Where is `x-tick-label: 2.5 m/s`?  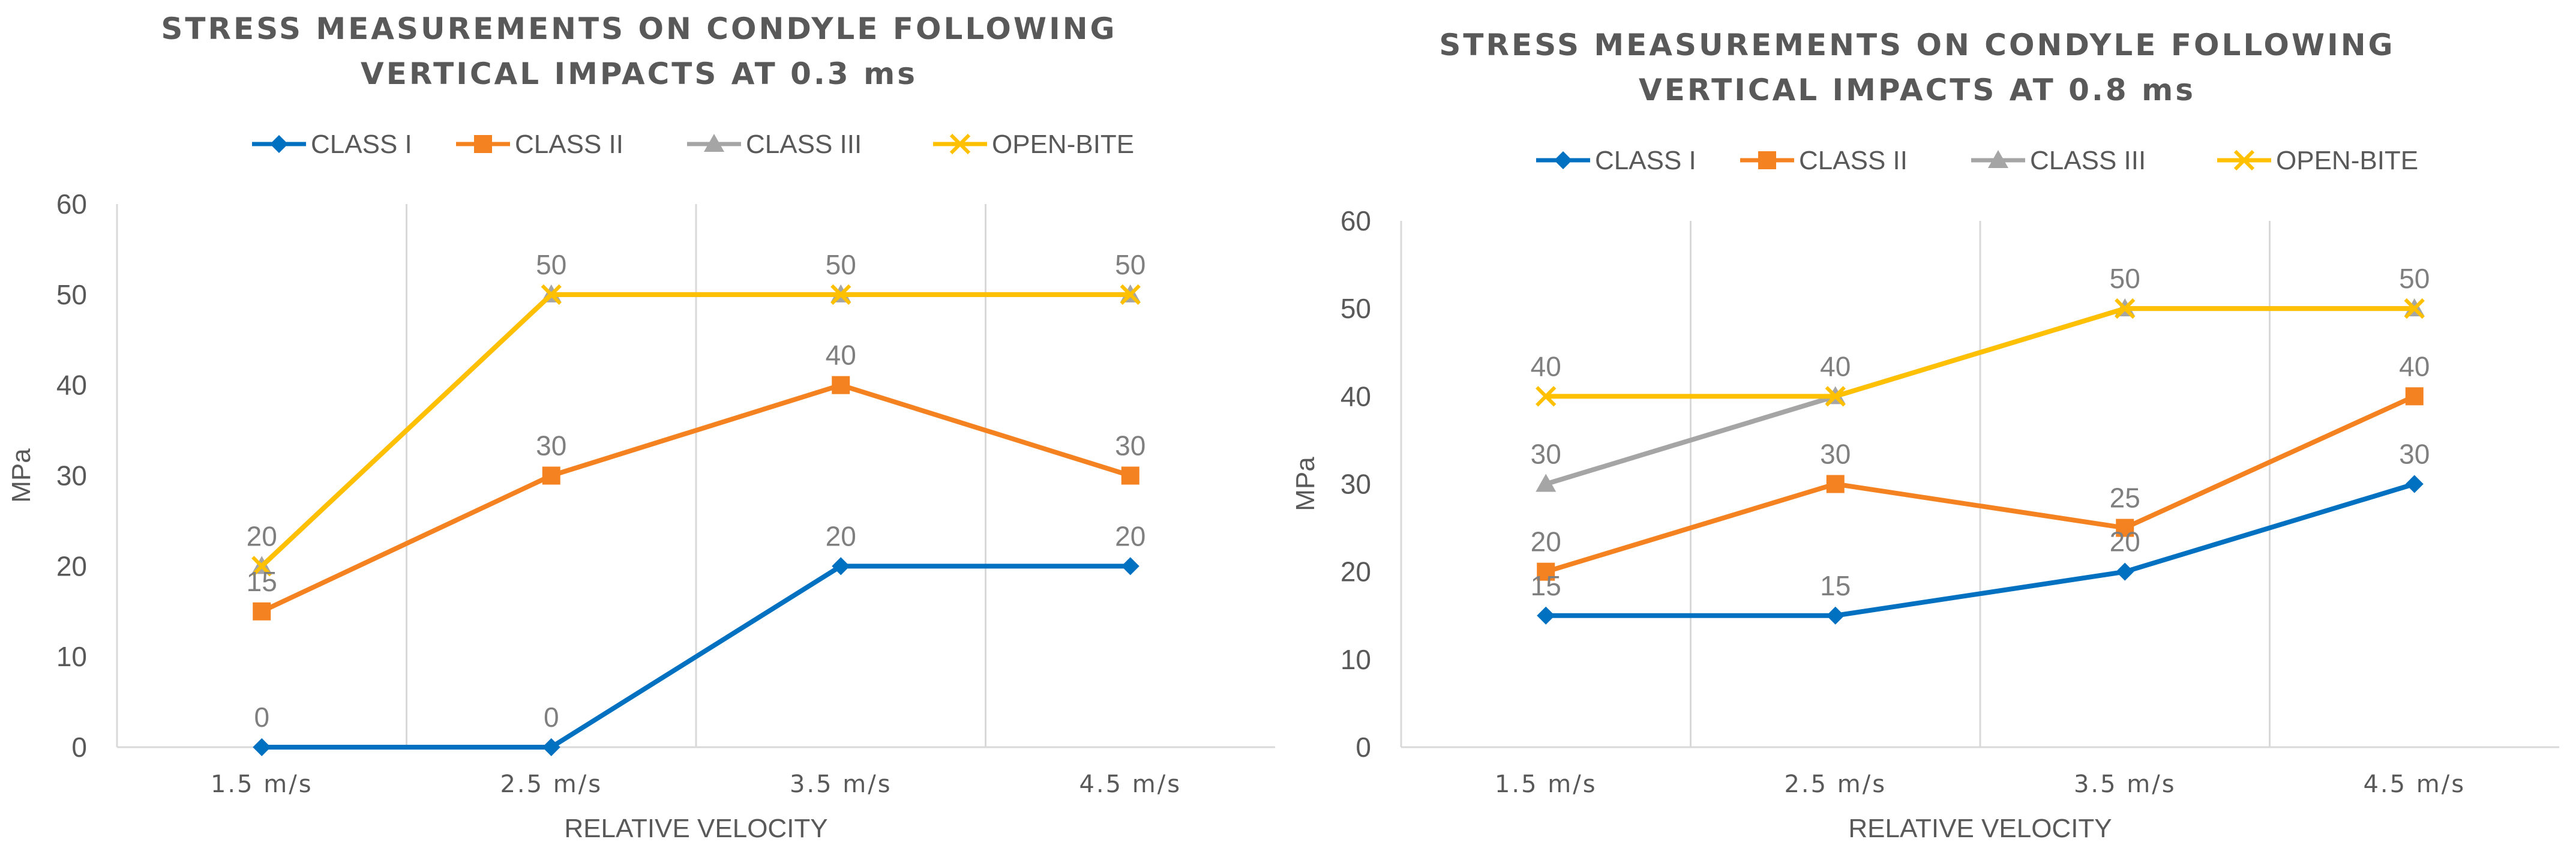 x-tick-label: 2.5 m/s is located at coordinates (1835, 785).